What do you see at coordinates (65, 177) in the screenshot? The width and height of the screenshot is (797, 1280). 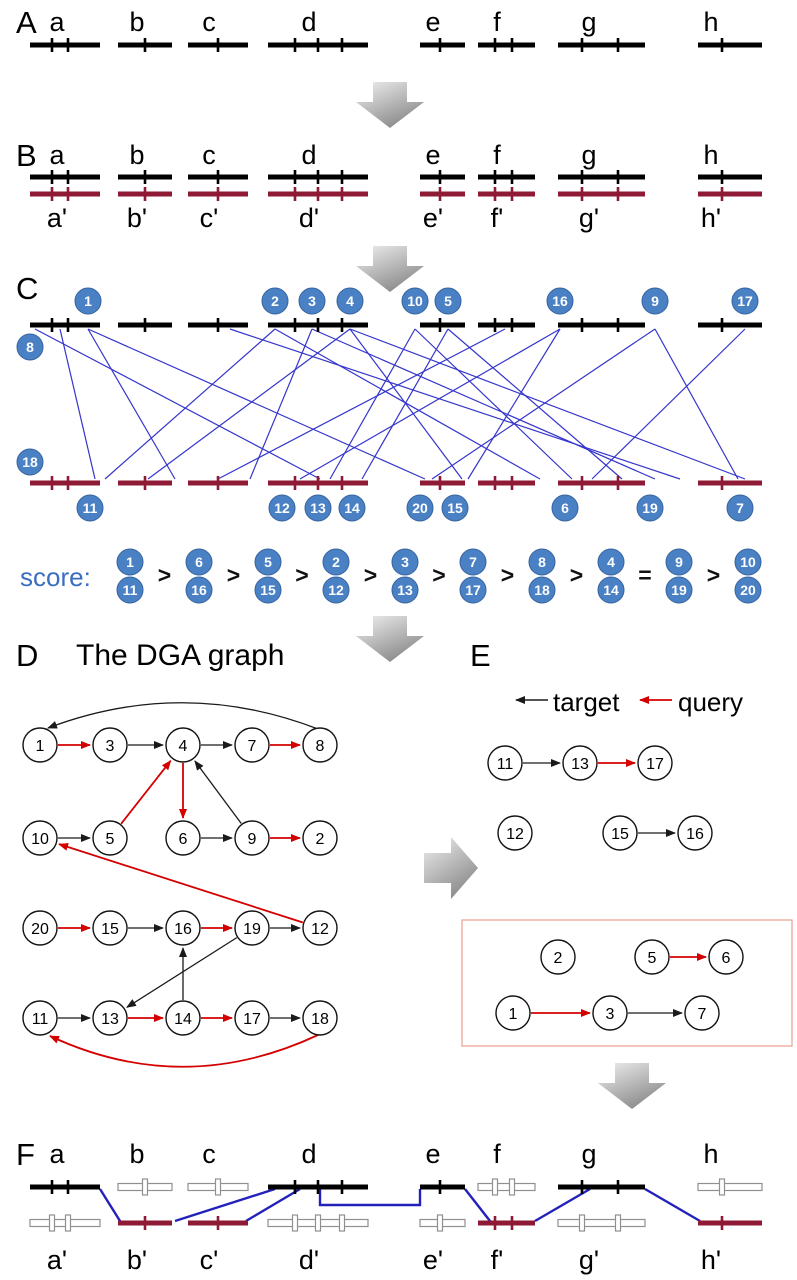 I see `panel-b-target-a` at bounding box center [65, 177].